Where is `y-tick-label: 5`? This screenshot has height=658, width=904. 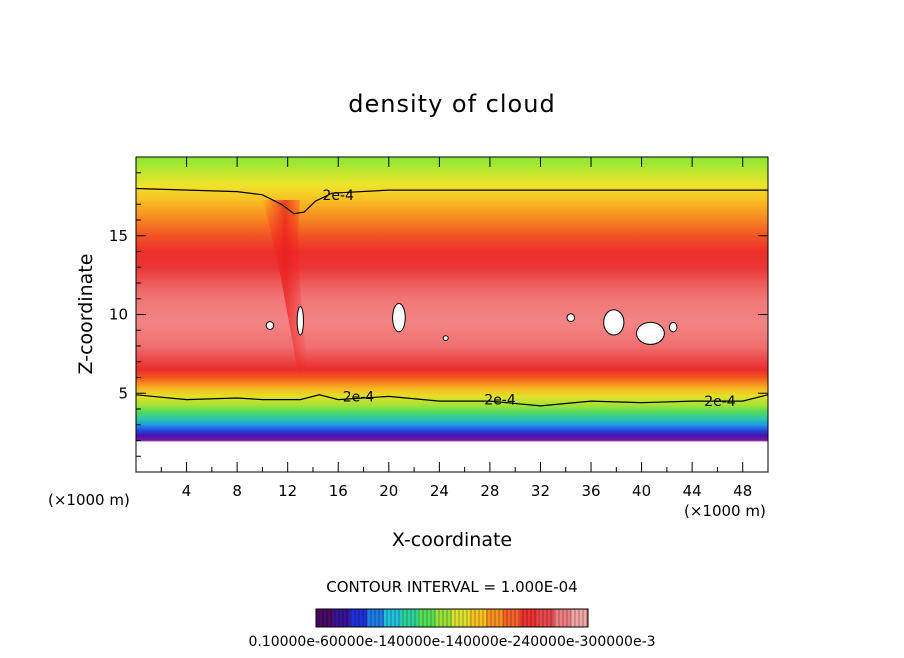 y-tick-label: 5 is located at coordinates (123, 393).